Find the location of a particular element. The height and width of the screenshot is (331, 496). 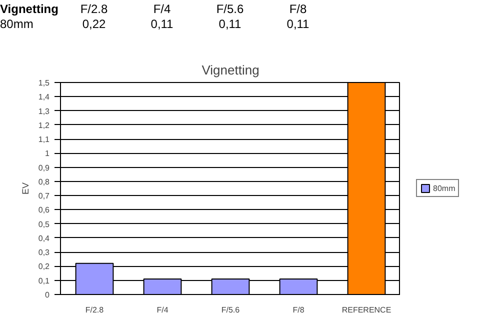

x-tick-label: REFERENCE is located at coordinates (367, 310).